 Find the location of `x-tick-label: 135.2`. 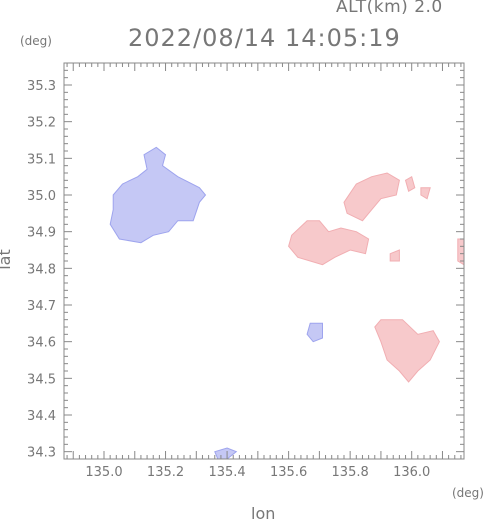

x-tick-label: 135.2 is located at coordinates (165, 472).